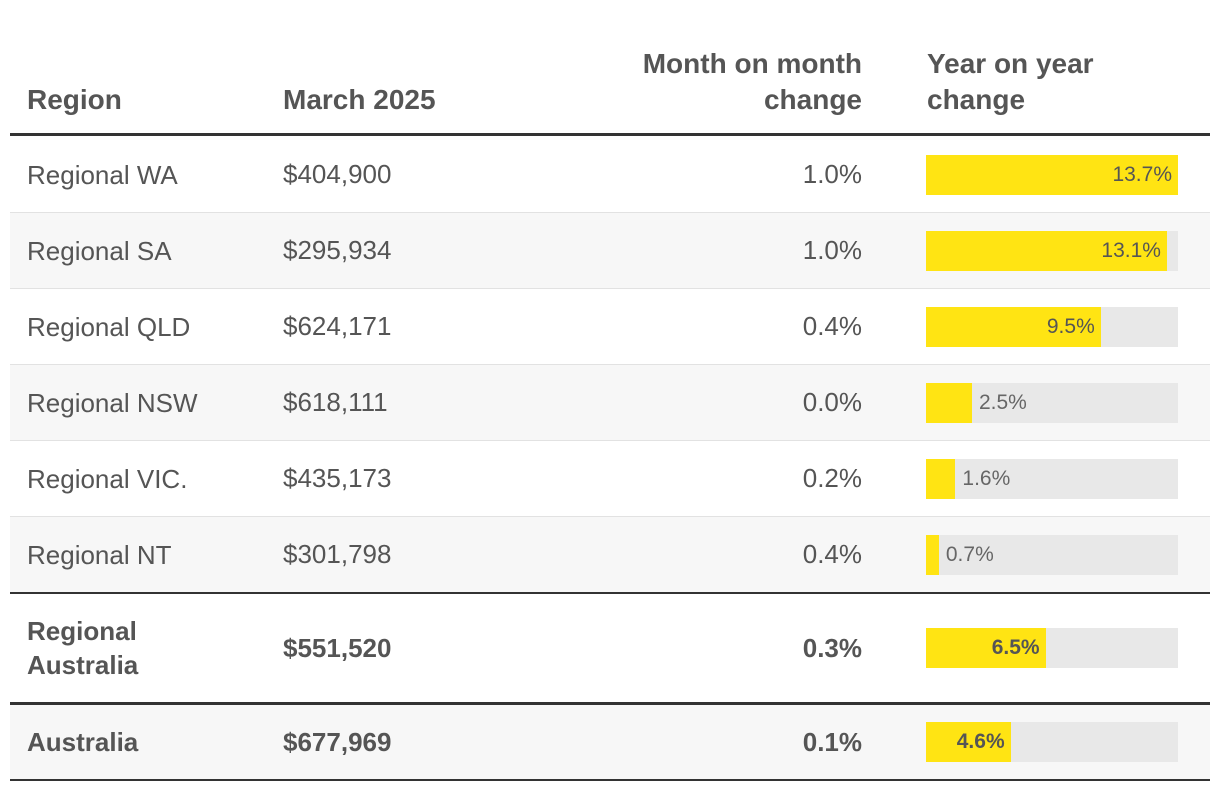 This screenshot has height=792, width=1220. I want to click on table-row: Australia $677,969 0.1% 4.6%, so click(610, 742).